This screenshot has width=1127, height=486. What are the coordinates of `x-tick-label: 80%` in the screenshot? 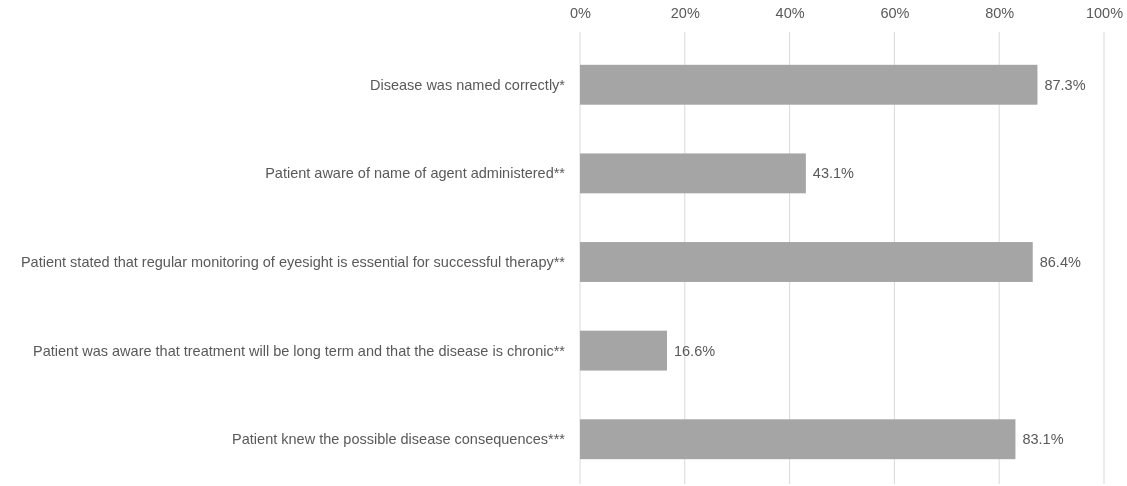 It's located at (1000, 13).